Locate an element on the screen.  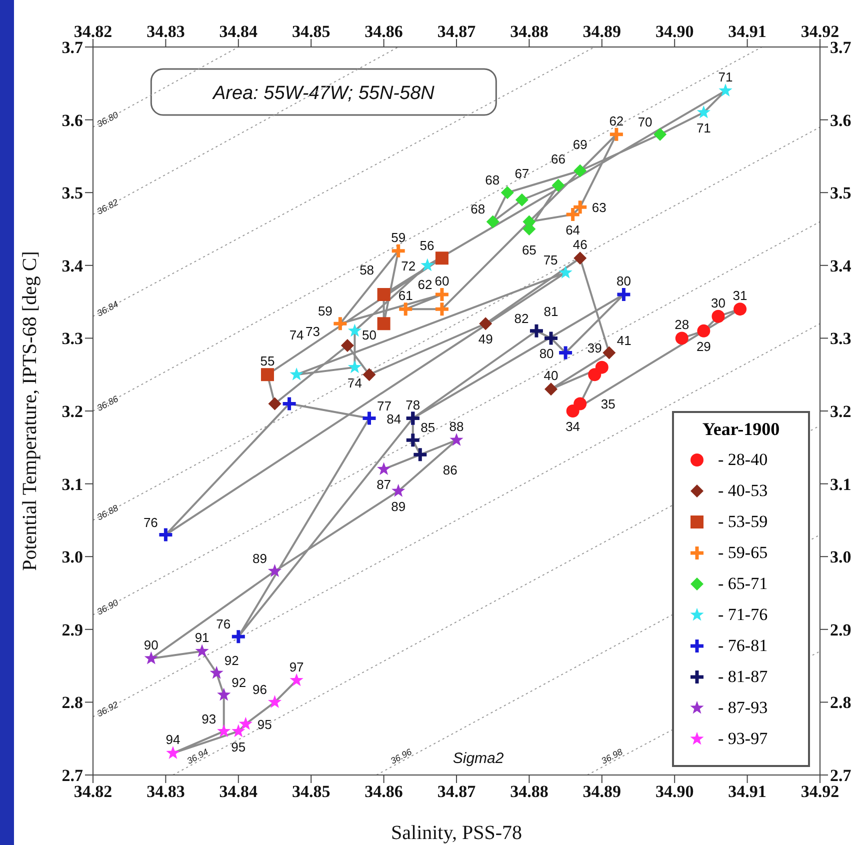
annotation: 69 is located at coordinates (580, 144).